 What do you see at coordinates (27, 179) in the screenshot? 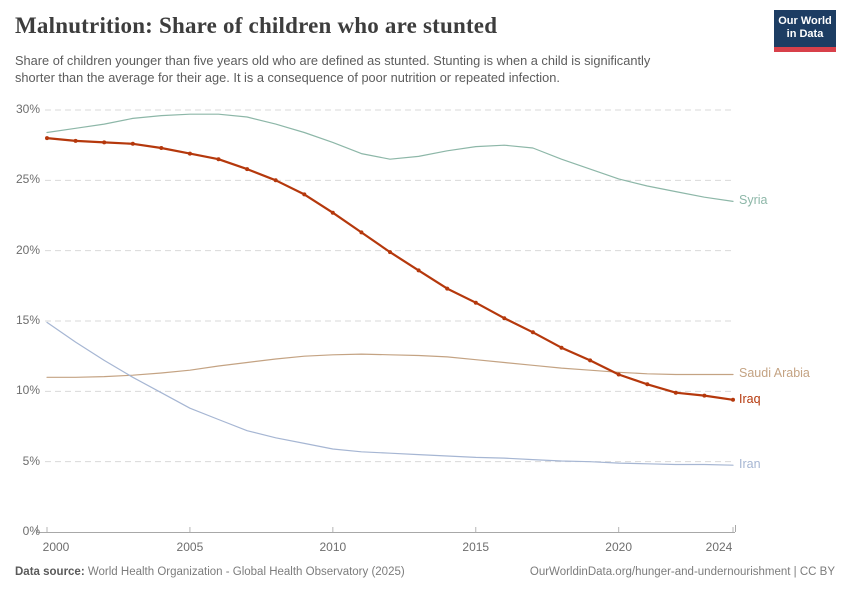
I see `y-tick-25pct: 25%` at bounding box center [27, 179].